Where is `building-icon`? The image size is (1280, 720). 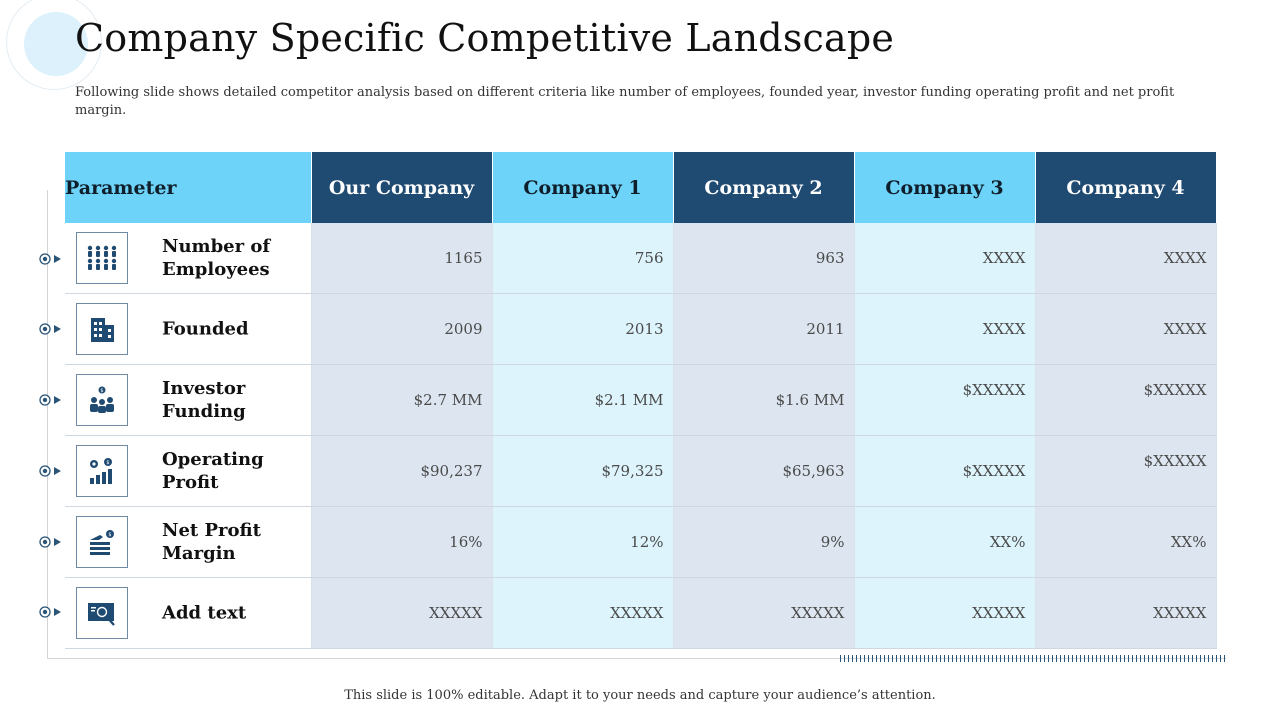
building-icon is located at coordinates (102, 329).